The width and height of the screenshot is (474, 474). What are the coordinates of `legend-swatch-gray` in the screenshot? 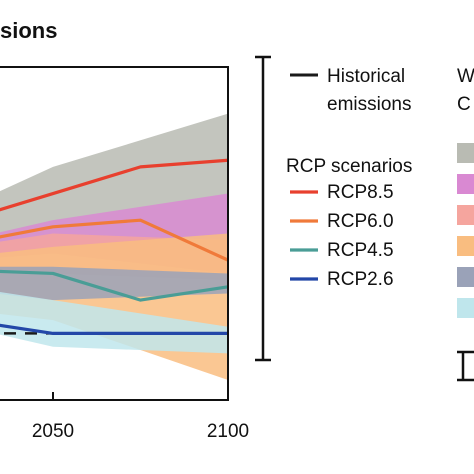 It's located at (465, 153).